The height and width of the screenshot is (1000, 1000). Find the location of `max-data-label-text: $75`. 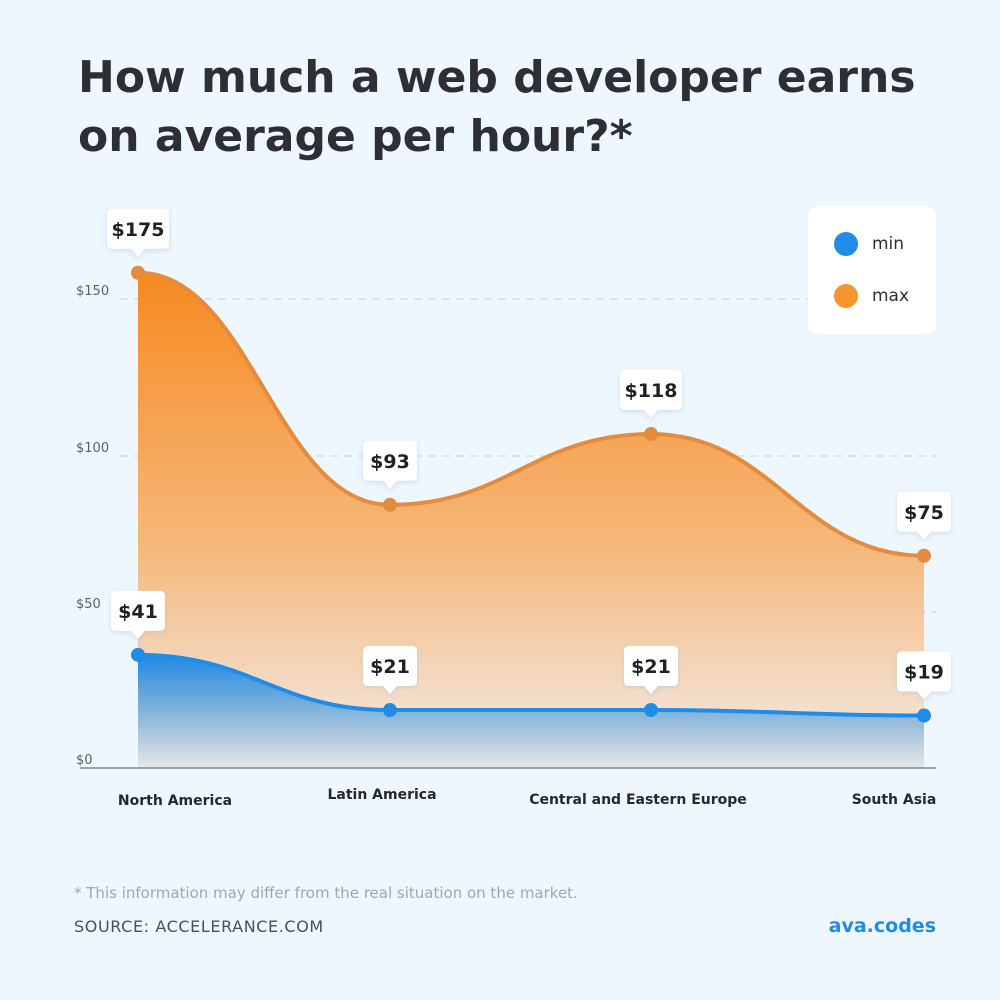

max-data-label-text: $75 is located at coordinates (924, 513).